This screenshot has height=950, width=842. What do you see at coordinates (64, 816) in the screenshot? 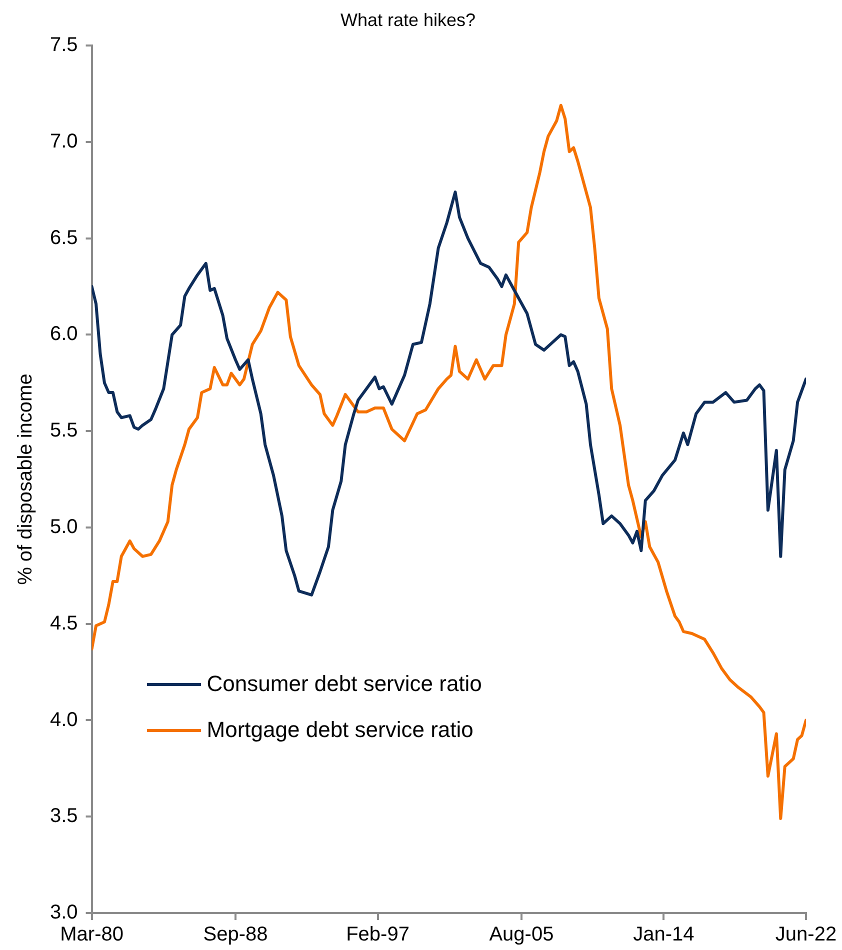
I see `y-tick-label: 3.5` at bounding box center [64, 816].